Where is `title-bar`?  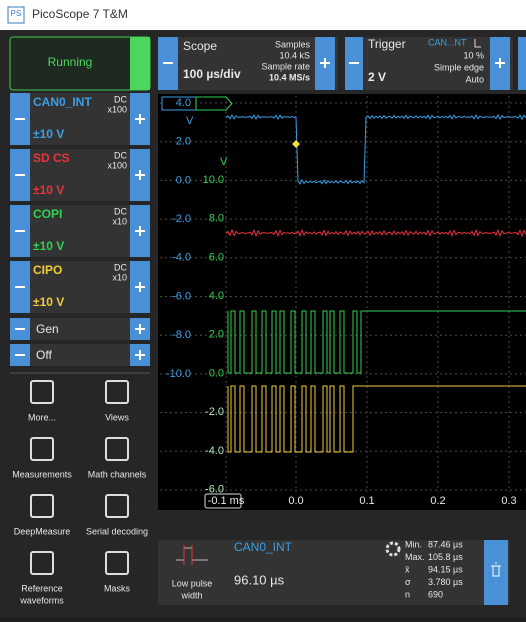 title-bar is located at coordinates (263, 15).